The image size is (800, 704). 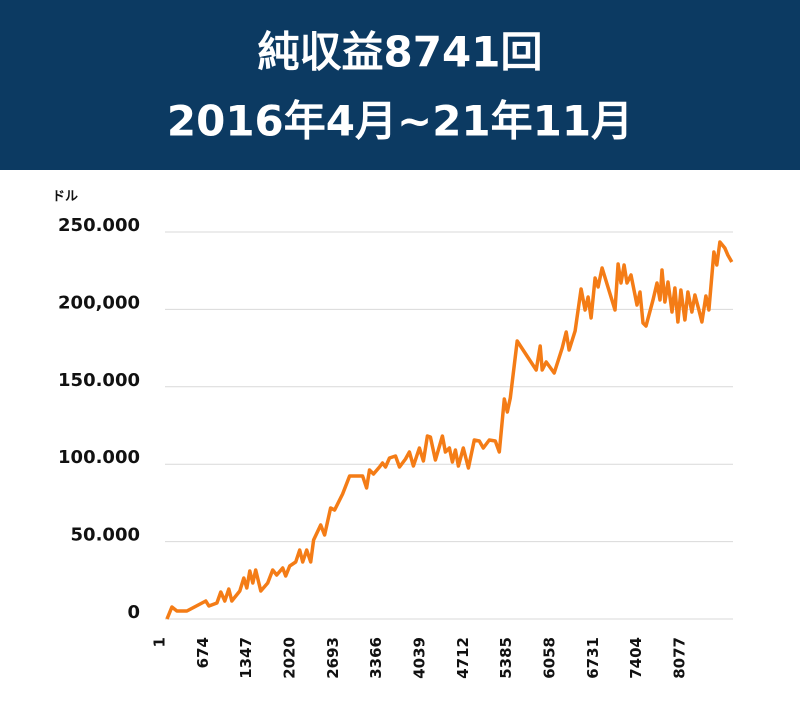 I want to click on y-axis-label: ドル, so click(x=65, y=197).